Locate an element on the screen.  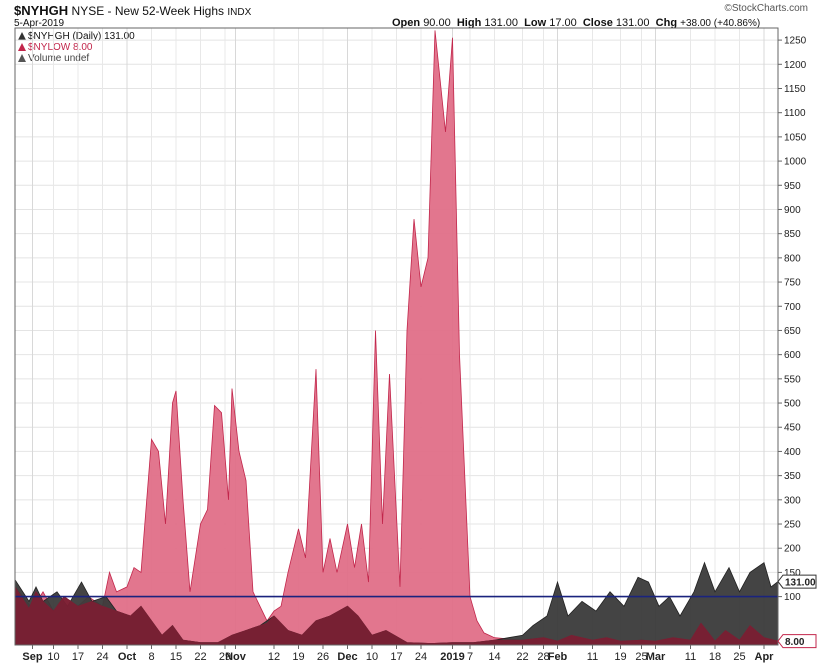
x-tick-label: 18 is located at coordinates (715, 657).